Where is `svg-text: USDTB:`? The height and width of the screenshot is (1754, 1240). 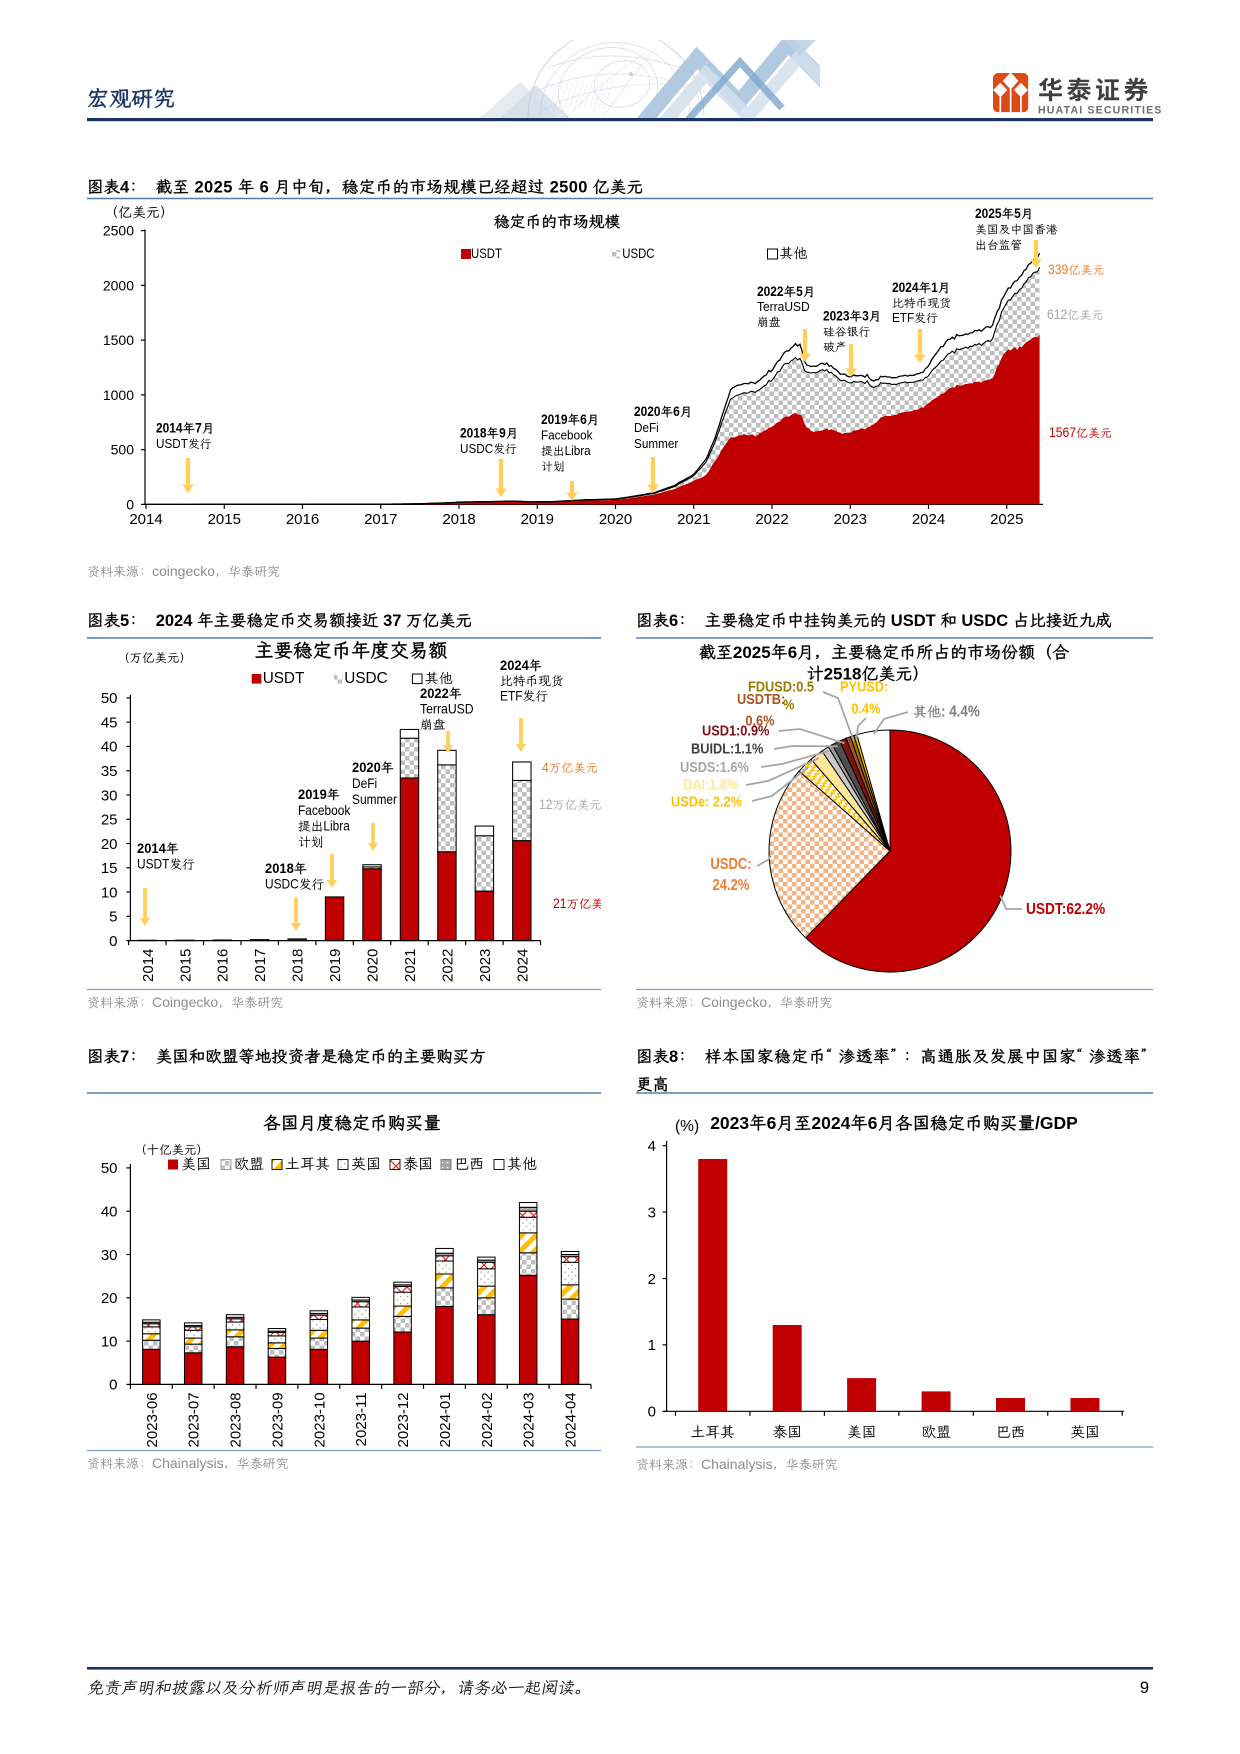 svg-text: USDTB: is located at coordinates (761, 699).